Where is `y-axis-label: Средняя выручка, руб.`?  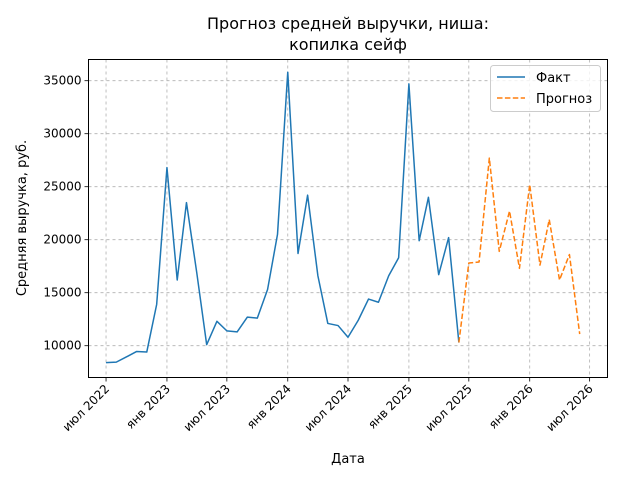
y-axis-label: Средняя выручка, руб. is located at coordinates (22, 218).